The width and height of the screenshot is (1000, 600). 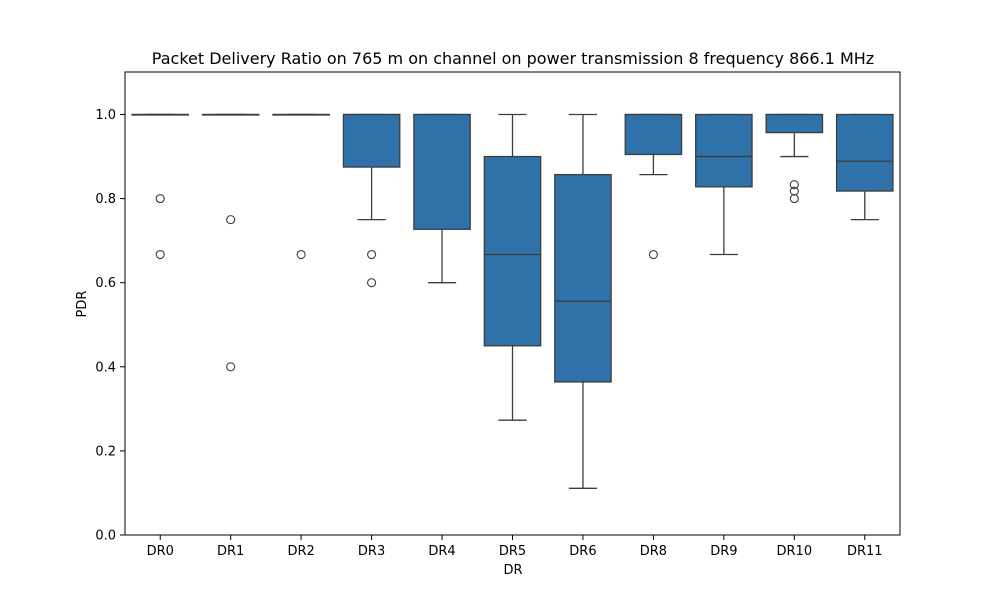 I want to click on y-tick-label: 0.0, so click(x=105, y=536).